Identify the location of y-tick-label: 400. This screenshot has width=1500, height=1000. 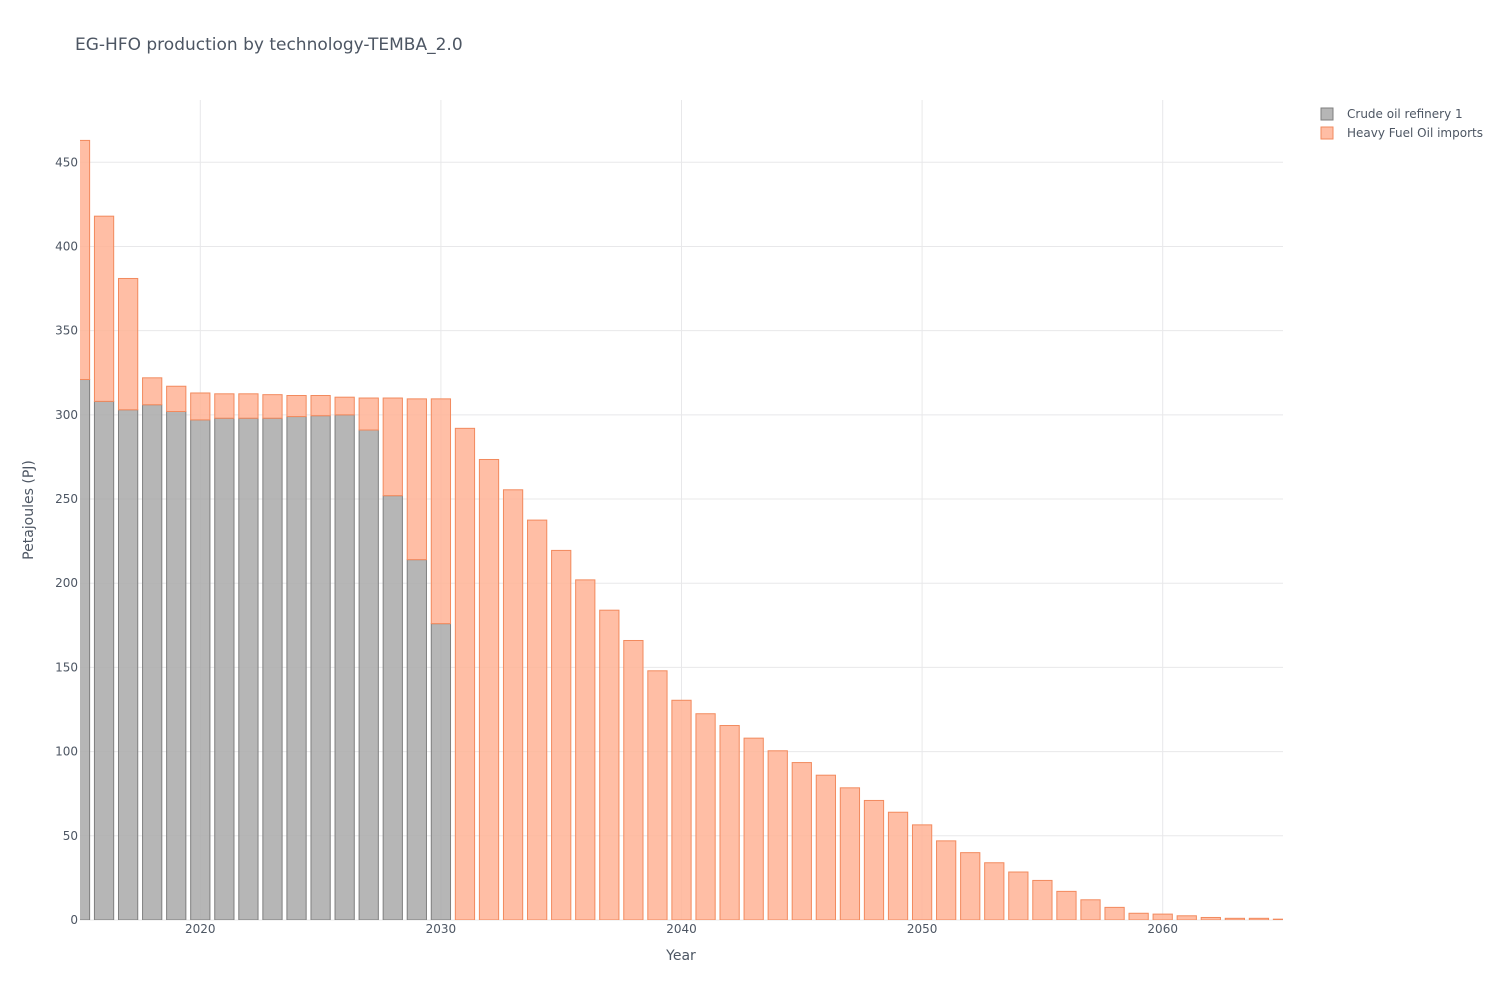
(66, 246).